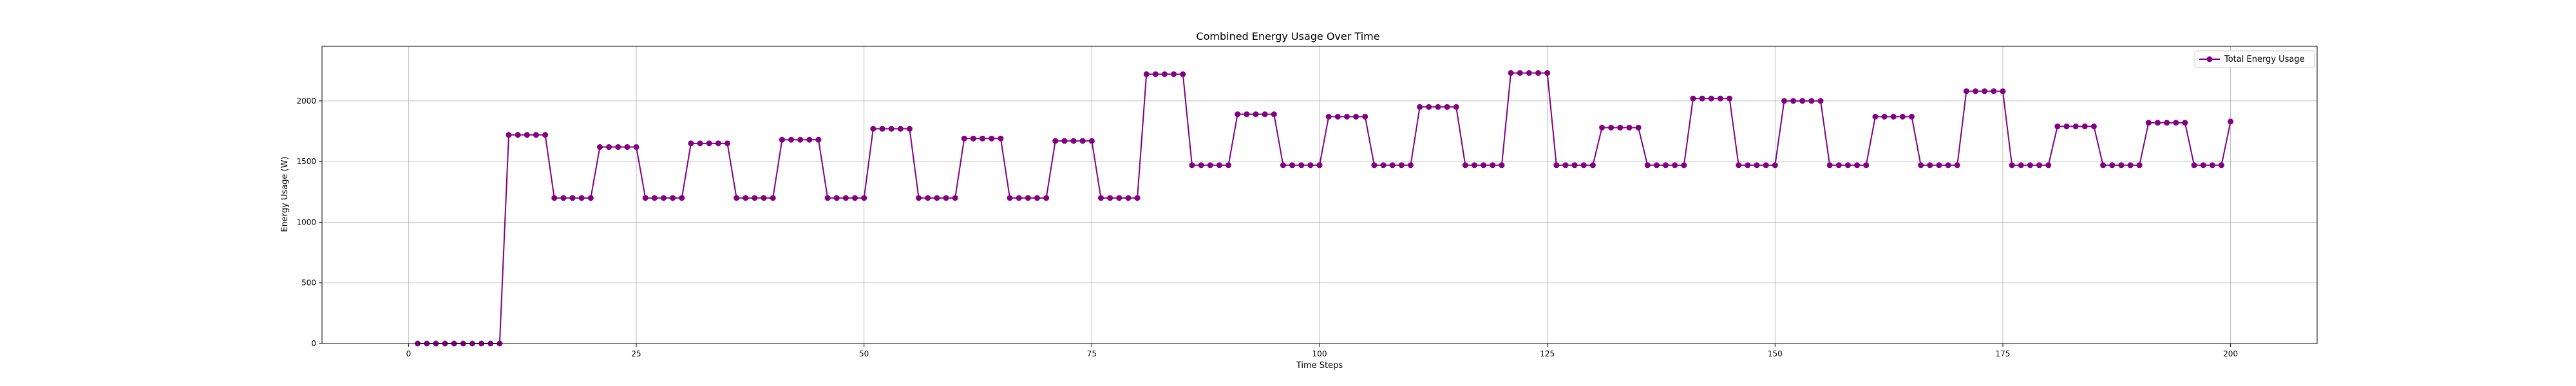 The width and height of the screenshot is (2576, 386). I want to click on legend: Total Energy Usage, so click(2254, 59).